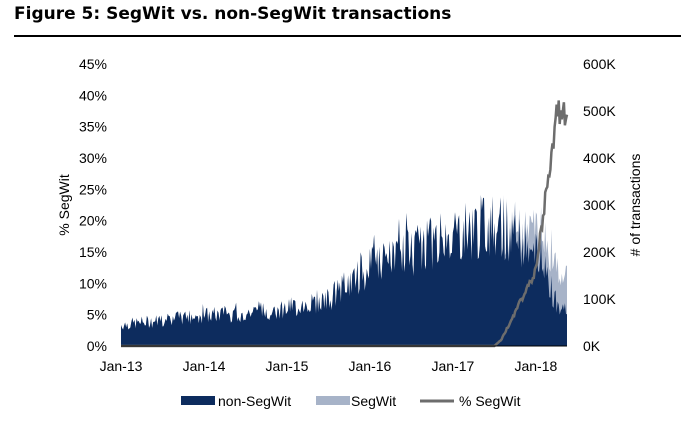 This screenshot has height=422, width=690. Describe the element at coordinates (453, 366) in the screenshot. I see `x-tick-label: Jan-17` at that location.